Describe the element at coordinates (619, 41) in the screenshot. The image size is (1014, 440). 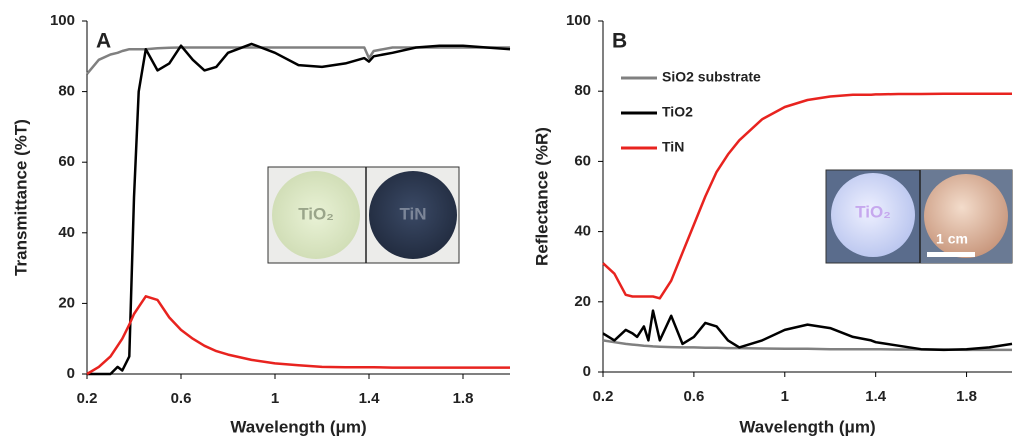
I see `panel-label: B` at that location.